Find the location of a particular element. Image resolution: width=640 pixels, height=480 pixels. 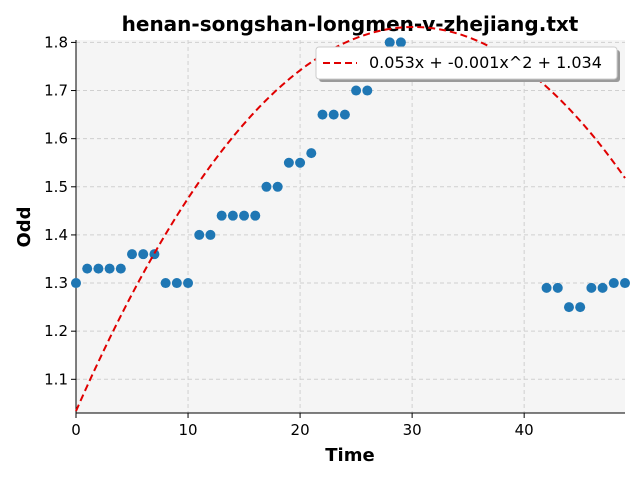

x-axis-label: Time is located at coordinates (349, 455).